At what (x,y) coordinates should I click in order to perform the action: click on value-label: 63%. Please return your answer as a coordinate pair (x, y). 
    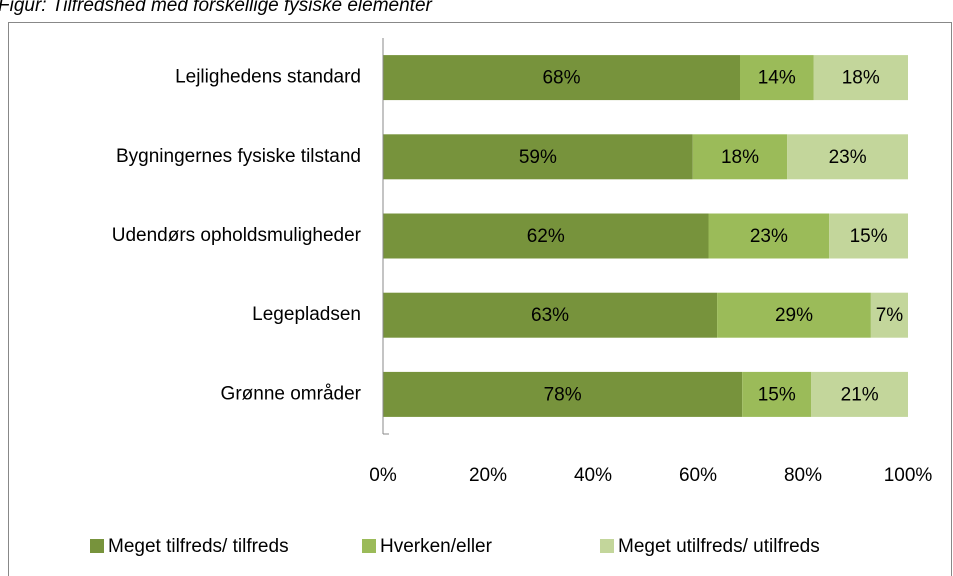
    Looking at the image, I should click on (550, 315).